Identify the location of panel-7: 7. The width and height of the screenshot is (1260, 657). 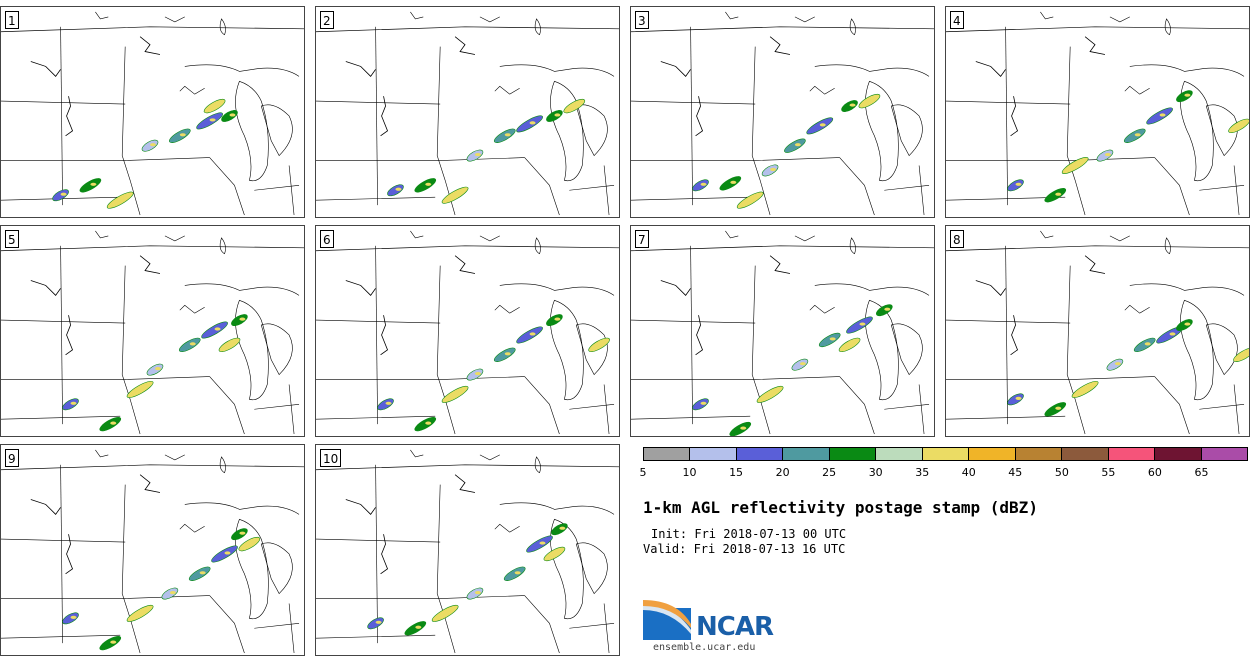
(782, 331).